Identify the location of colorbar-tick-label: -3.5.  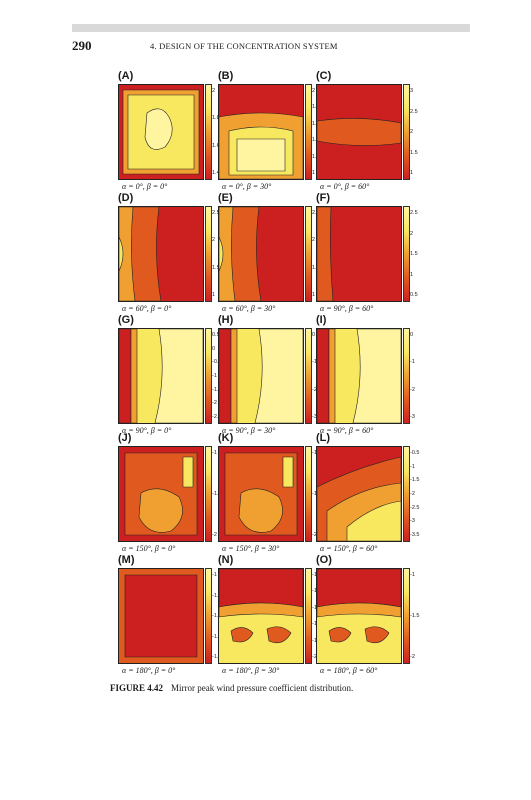
(415, 535).